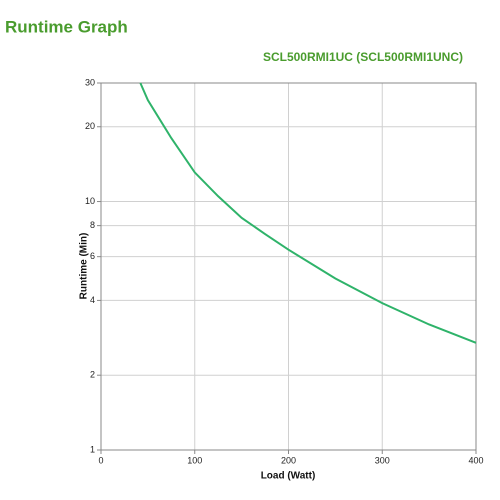 The image size is (500, 500). I want to click on y-axis-label: Runtime (Min), so click(84, 266).